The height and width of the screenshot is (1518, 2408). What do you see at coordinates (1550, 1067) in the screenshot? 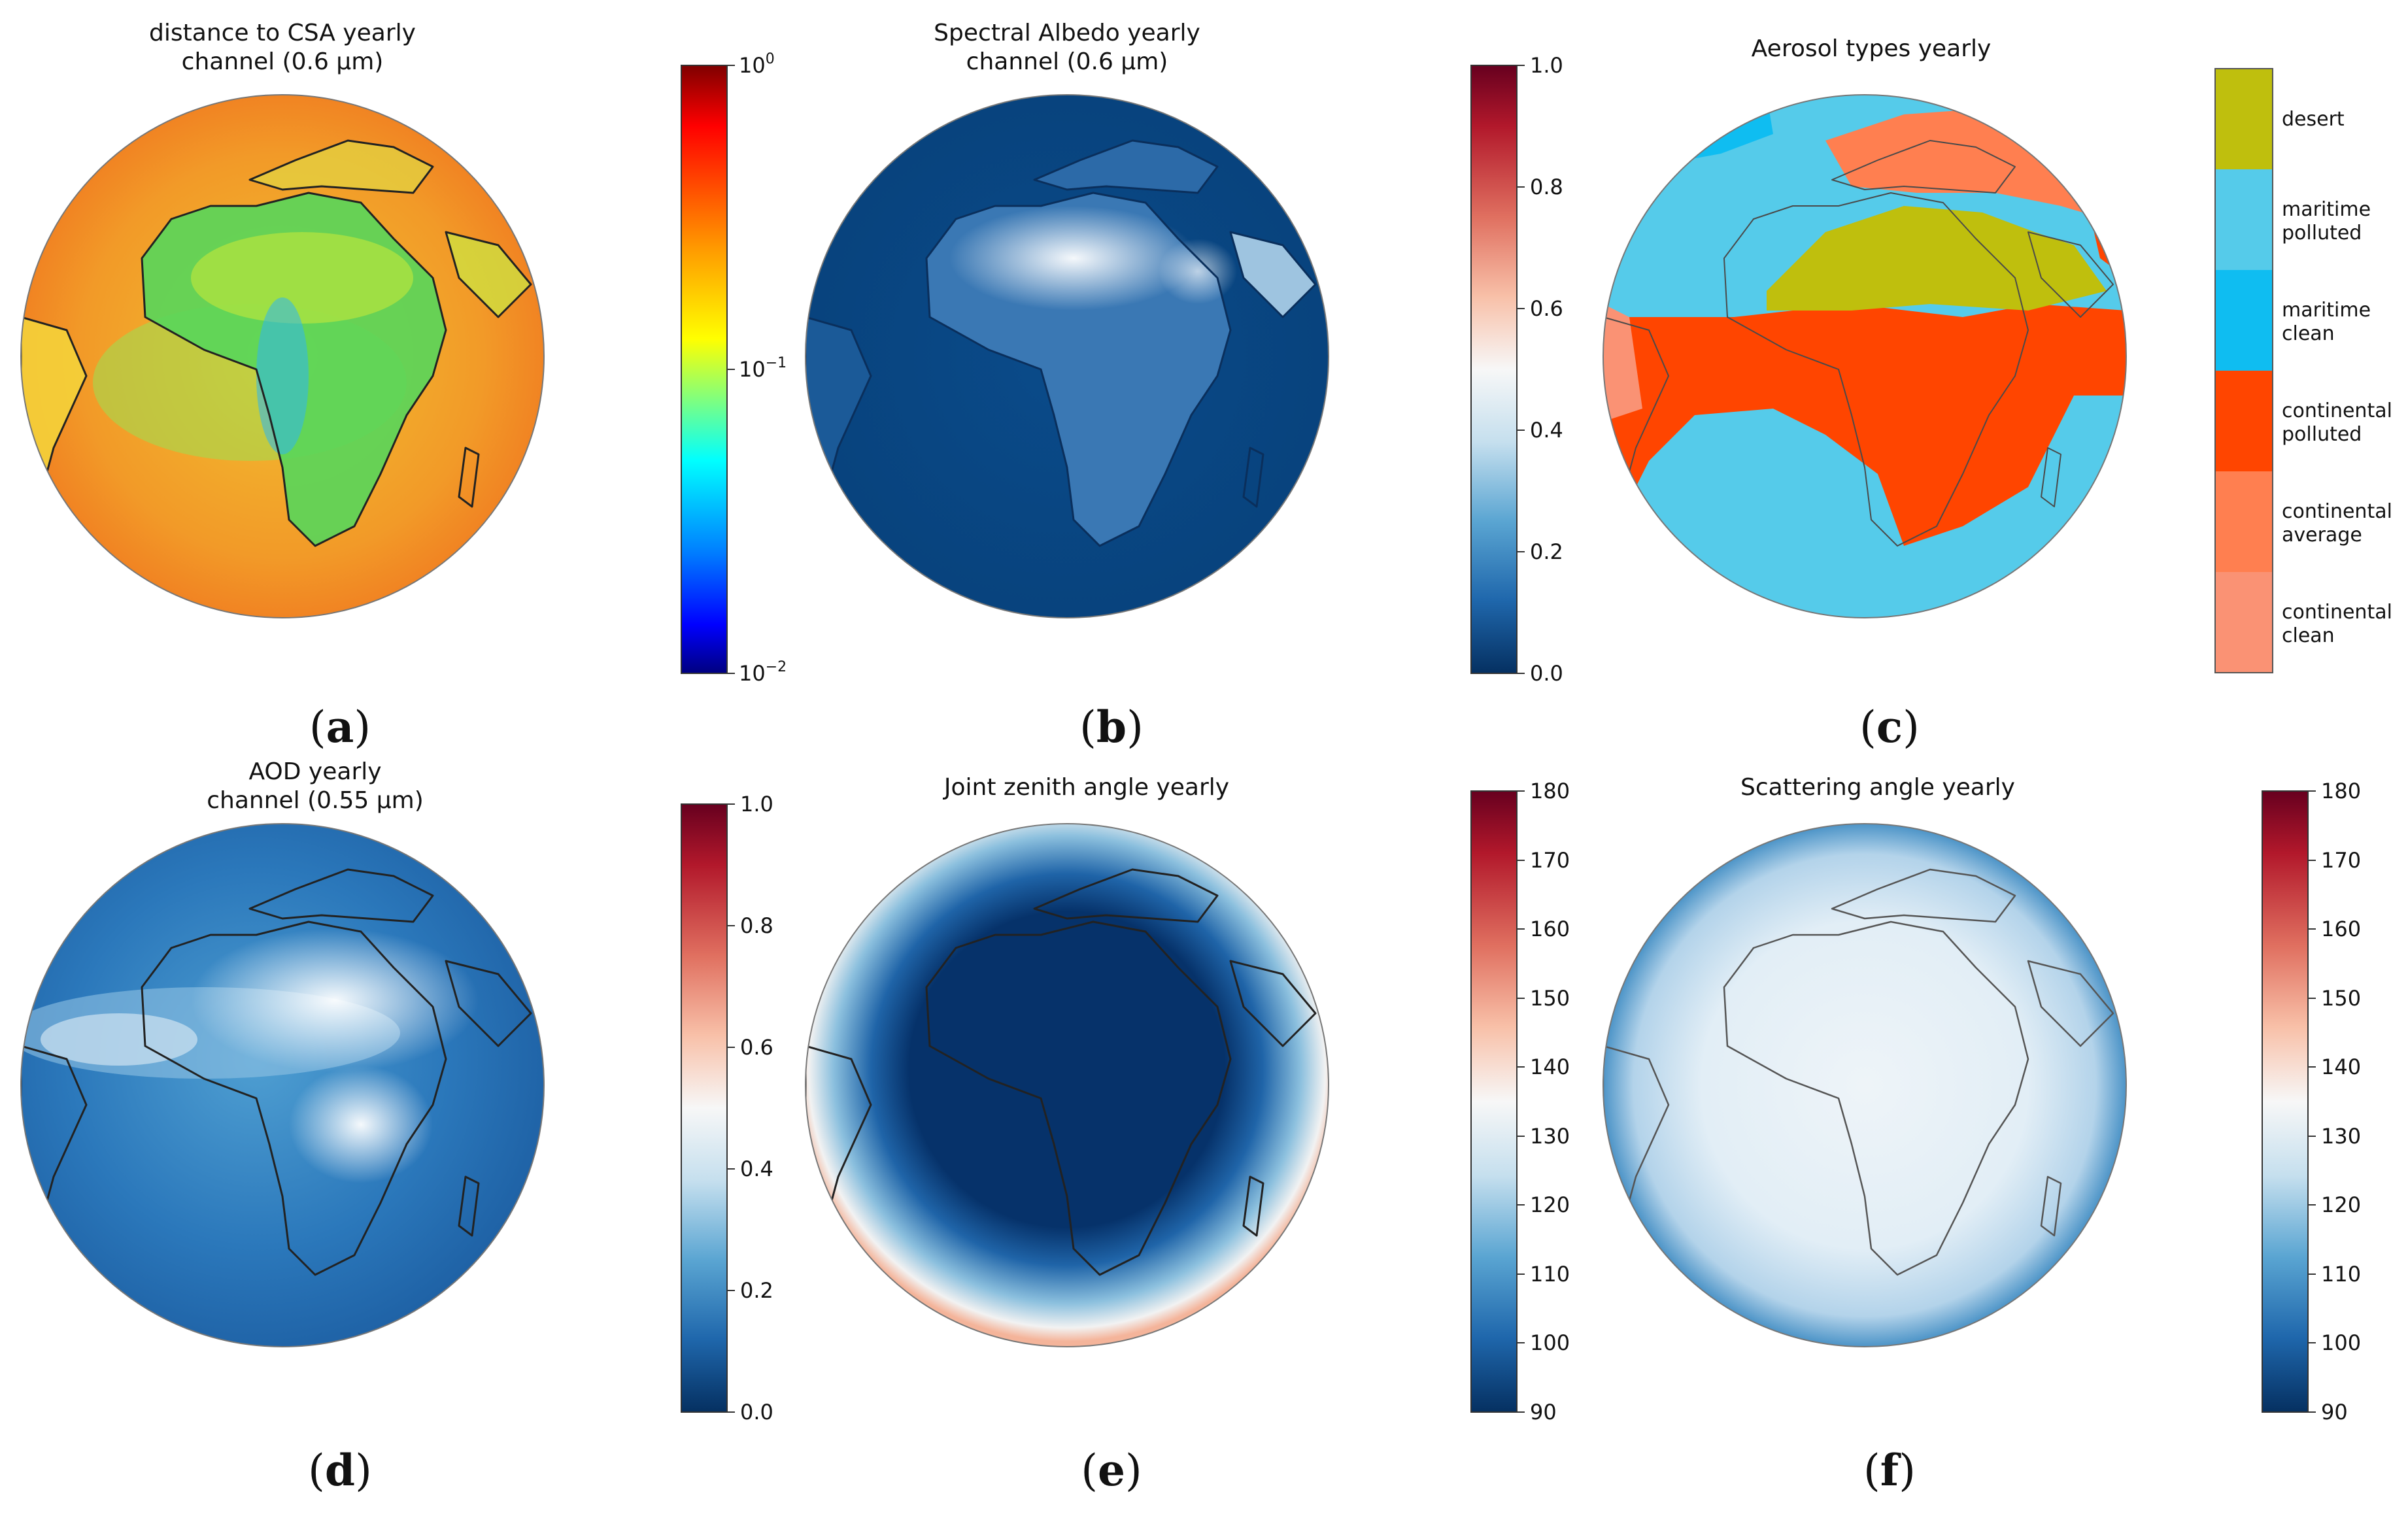
I see `panel-e-tick-5: 140` at bounding box center [1550, 1067].